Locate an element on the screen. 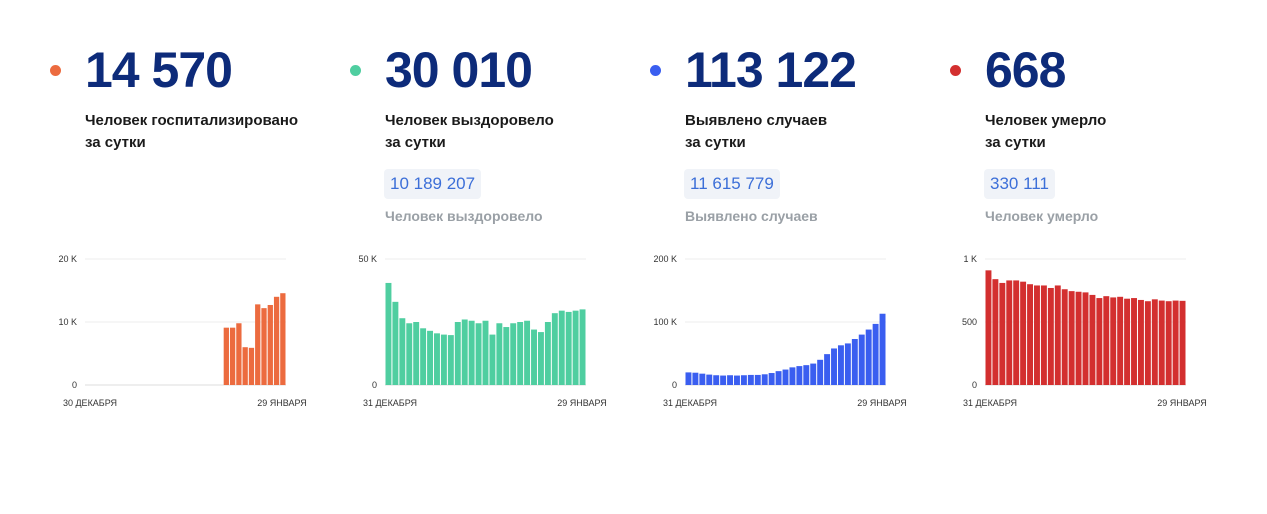  deaths-y-tick-label: 0 is located at coordinates (974, 385).